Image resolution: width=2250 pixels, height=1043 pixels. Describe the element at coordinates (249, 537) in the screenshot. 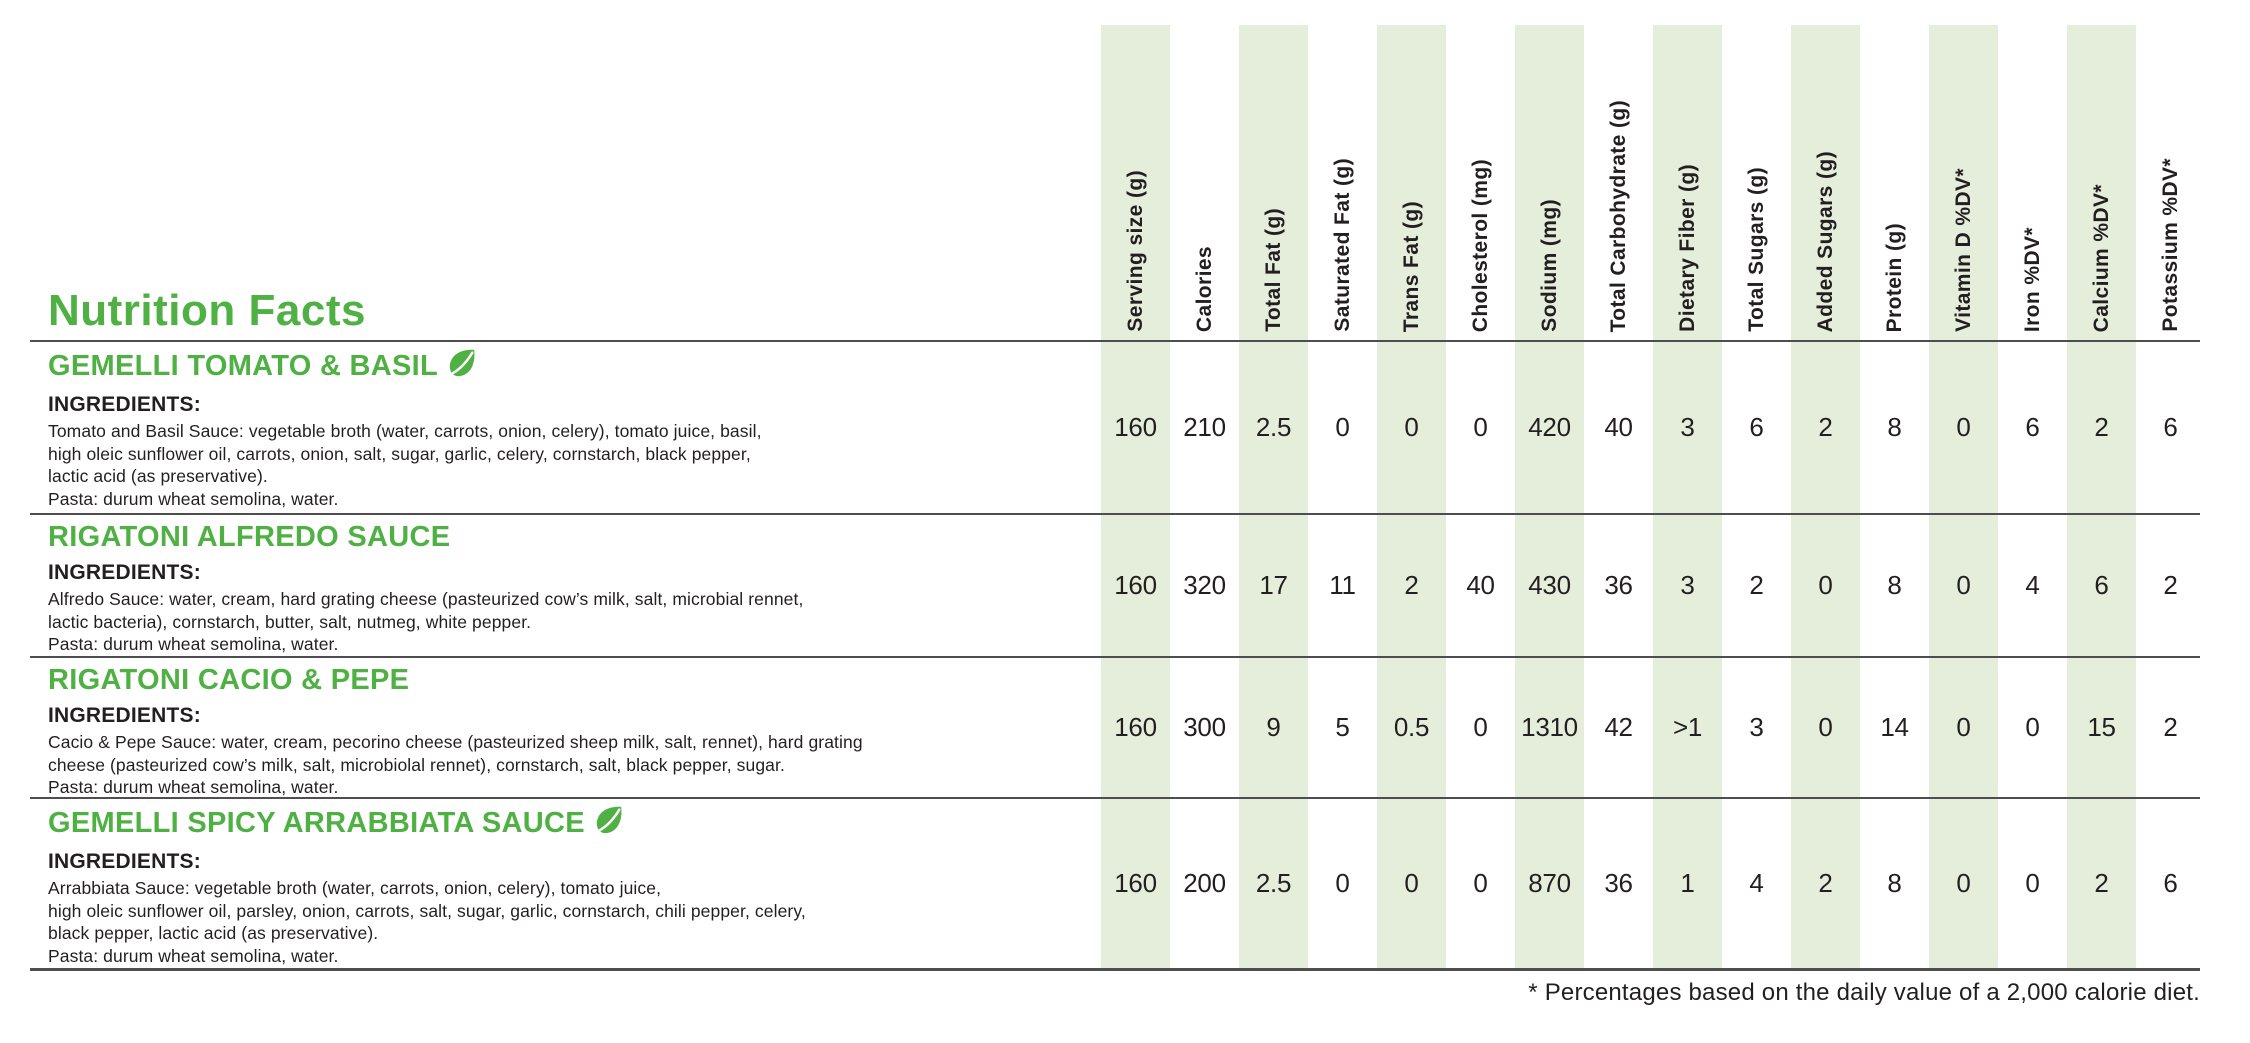

I see `product-name-label: RIGATONI ALFREDO SAUCE` at that location.